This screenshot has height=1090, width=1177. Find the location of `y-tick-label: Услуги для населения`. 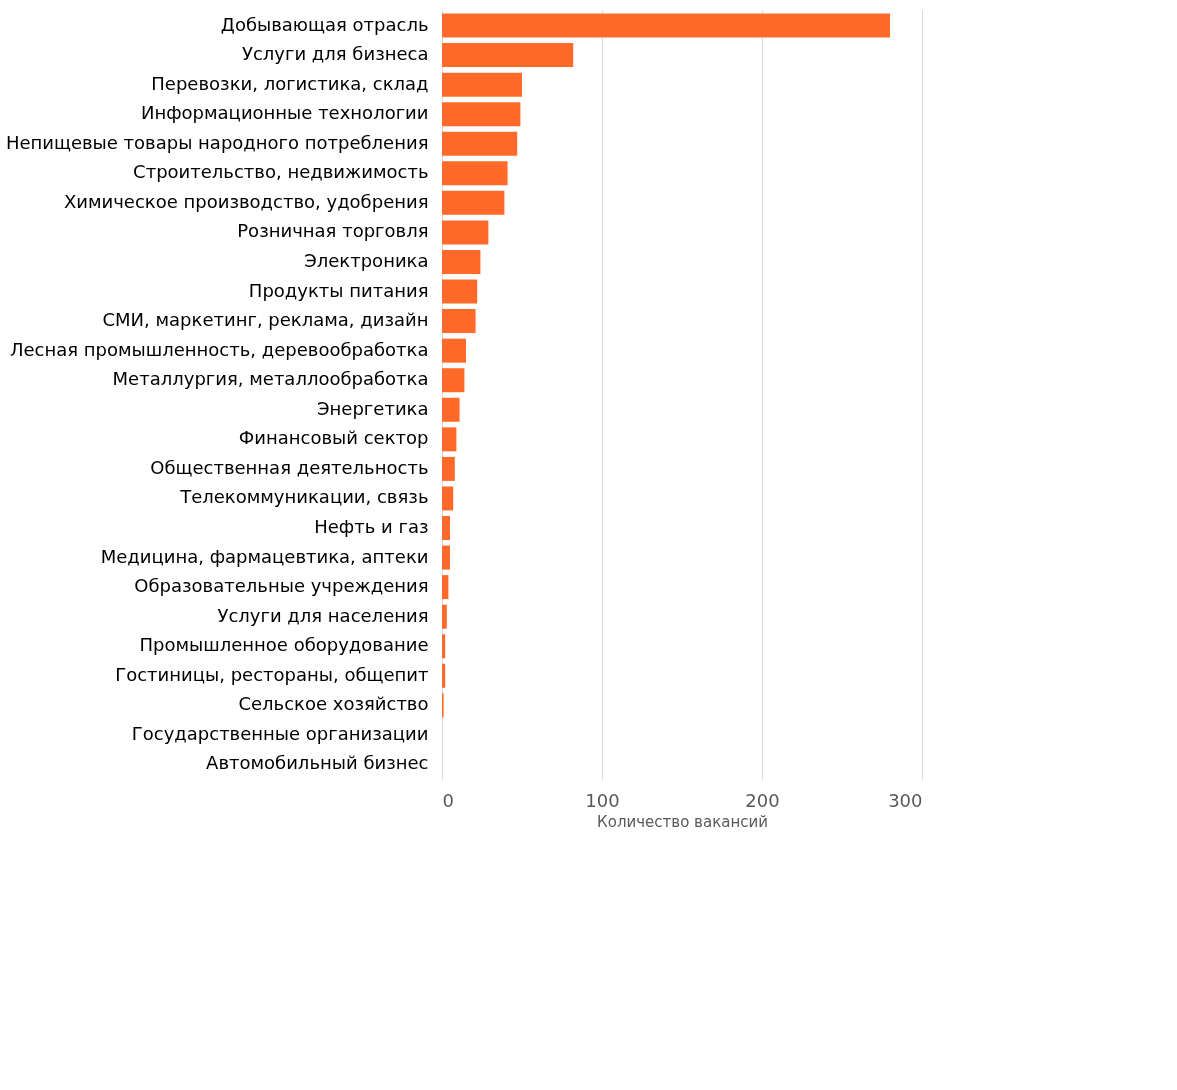

y-tick-label: Услуги для населения is located at coordinates (323, 615).